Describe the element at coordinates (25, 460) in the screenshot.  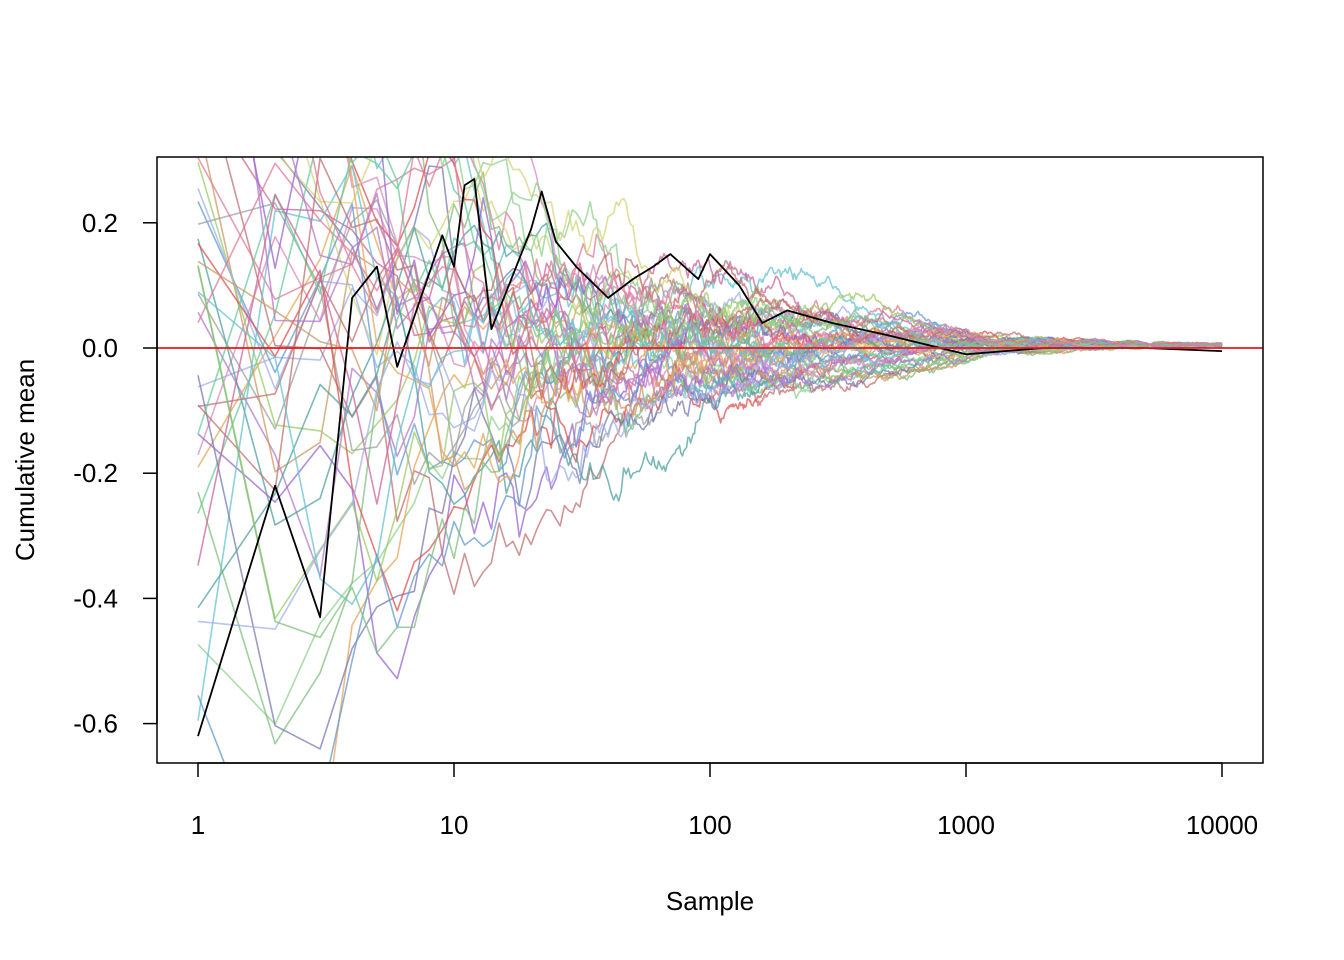
I see `y-axis-title: Cumulative mean` at that location.